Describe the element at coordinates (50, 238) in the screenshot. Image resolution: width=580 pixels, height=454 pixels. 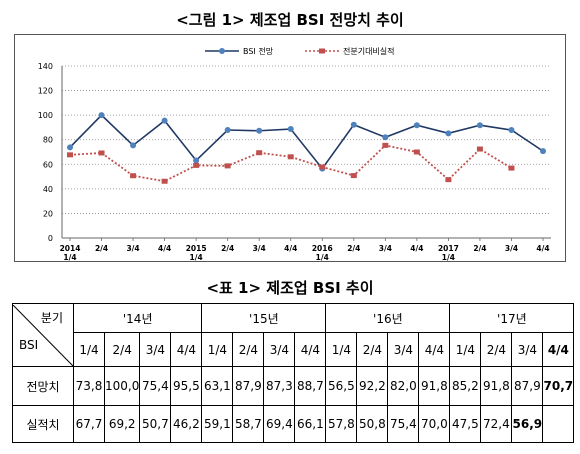
I see `y-tick-label: 0` at that location.